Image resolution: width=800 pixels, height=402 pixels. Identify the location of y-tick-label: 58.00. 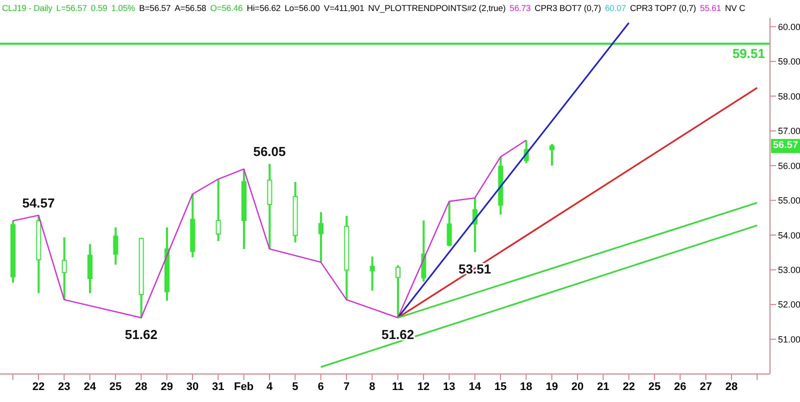
(789, 96).